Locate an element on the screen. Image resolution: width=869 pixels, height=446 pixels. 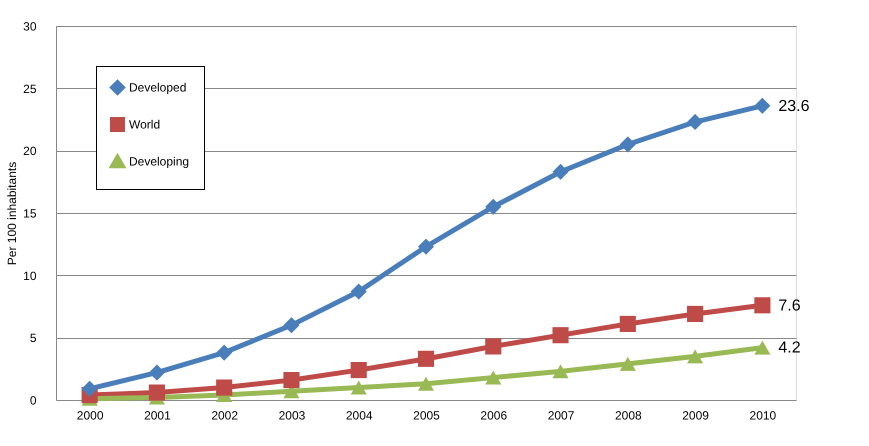
data-label: 23.6 is located at coordinates (794, 106).